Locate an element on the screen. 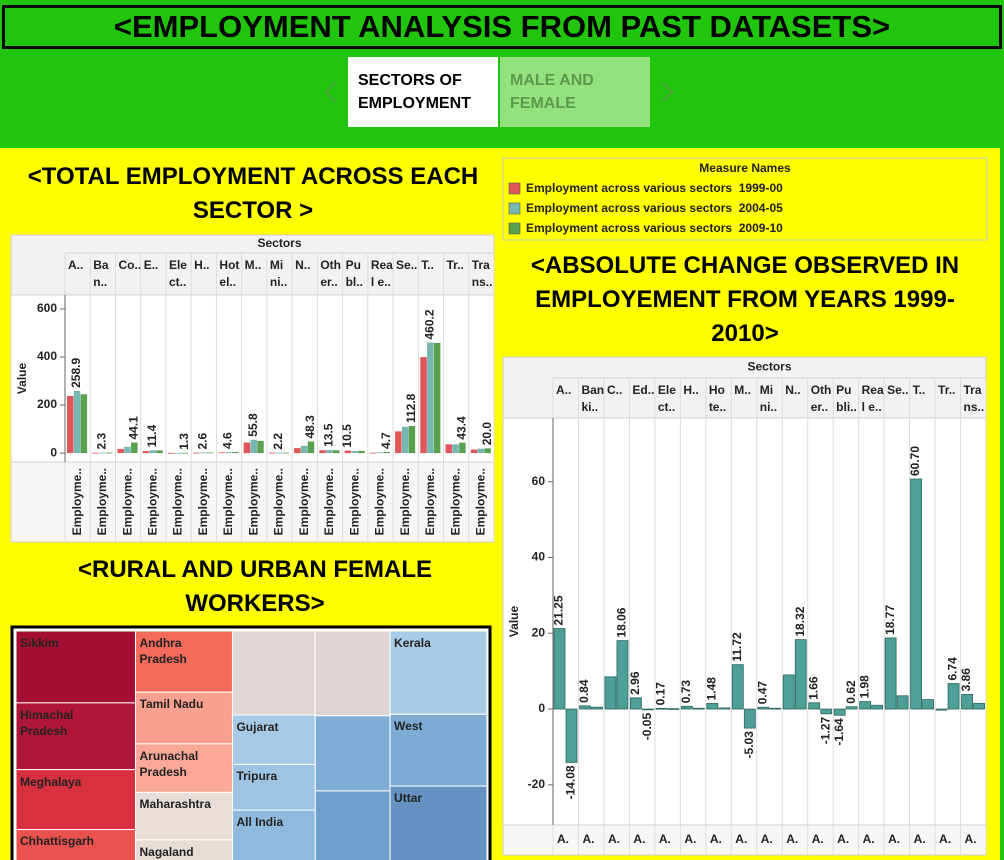  cell-label-box: Uttar is located at coordinates (408, 798).